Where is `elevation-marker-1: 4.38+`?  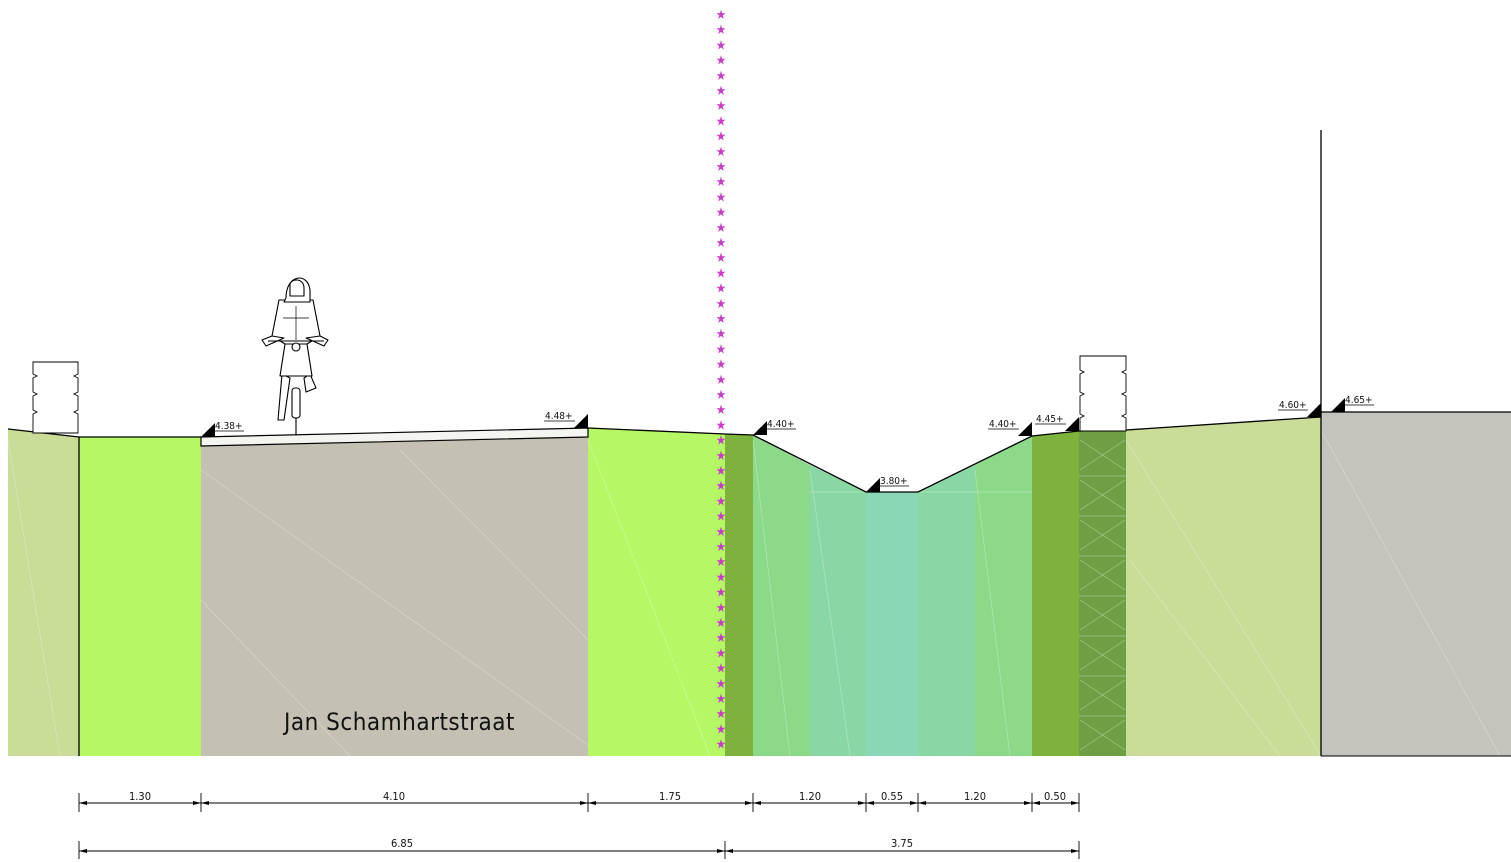 elevation-marker-1: 4.38+ is located at coordinates (222, 429).